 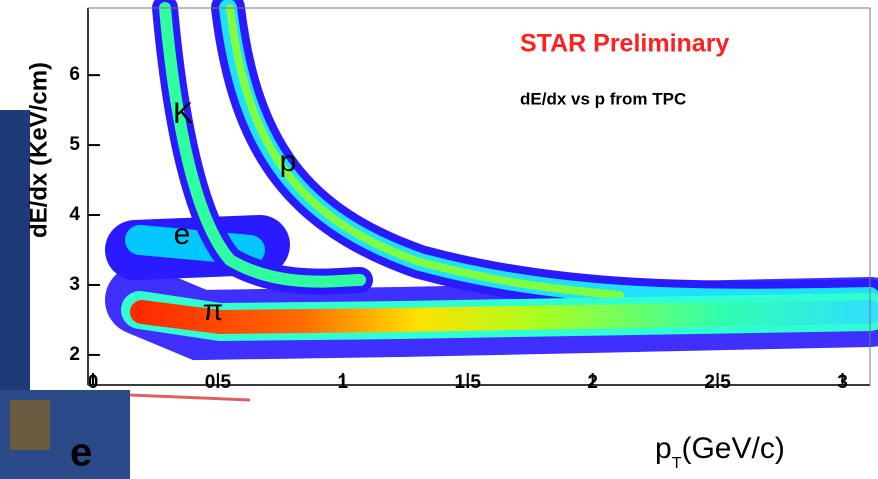 What do you see at coordinates (468, 382) in the screenshot?
I see `x-tick-label: 1.5` at bounding box center [468, 382].